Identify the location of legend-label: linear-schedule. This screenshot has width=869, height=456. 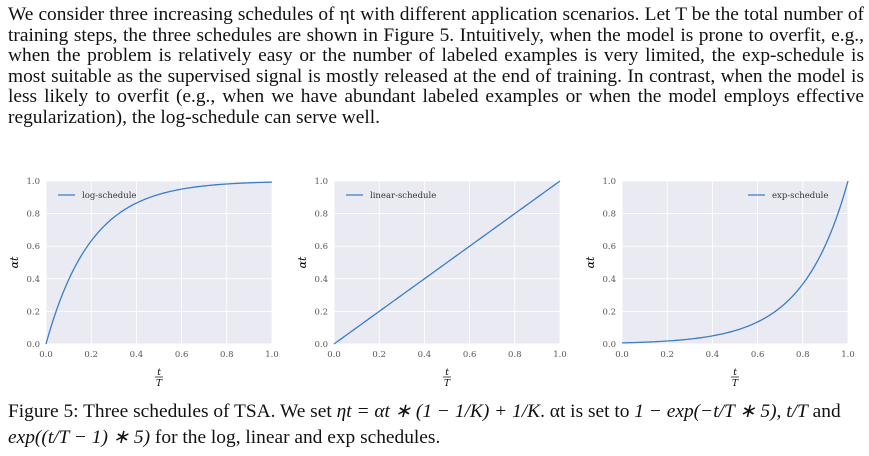
(403, 196).